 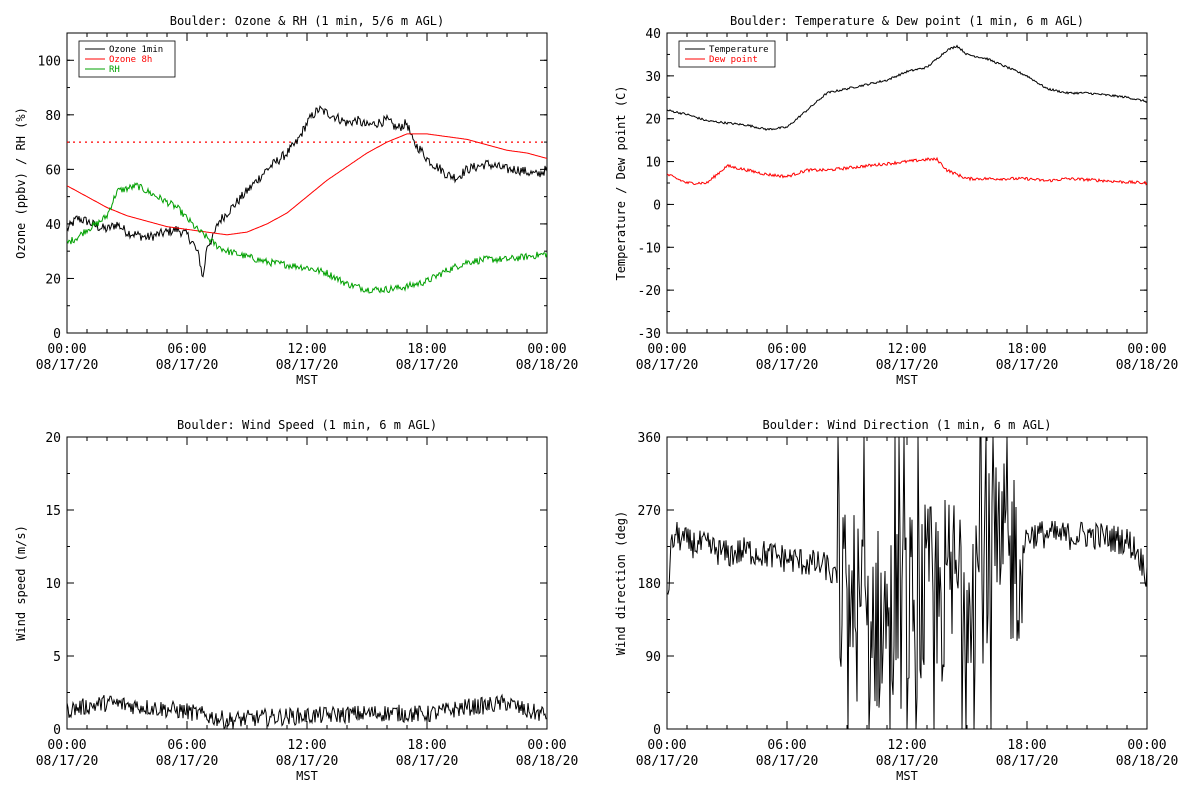 I want to click on chart-title: Boulder: Wind Direction (1 min, 6 m AGL), so click(x=907, y=425).